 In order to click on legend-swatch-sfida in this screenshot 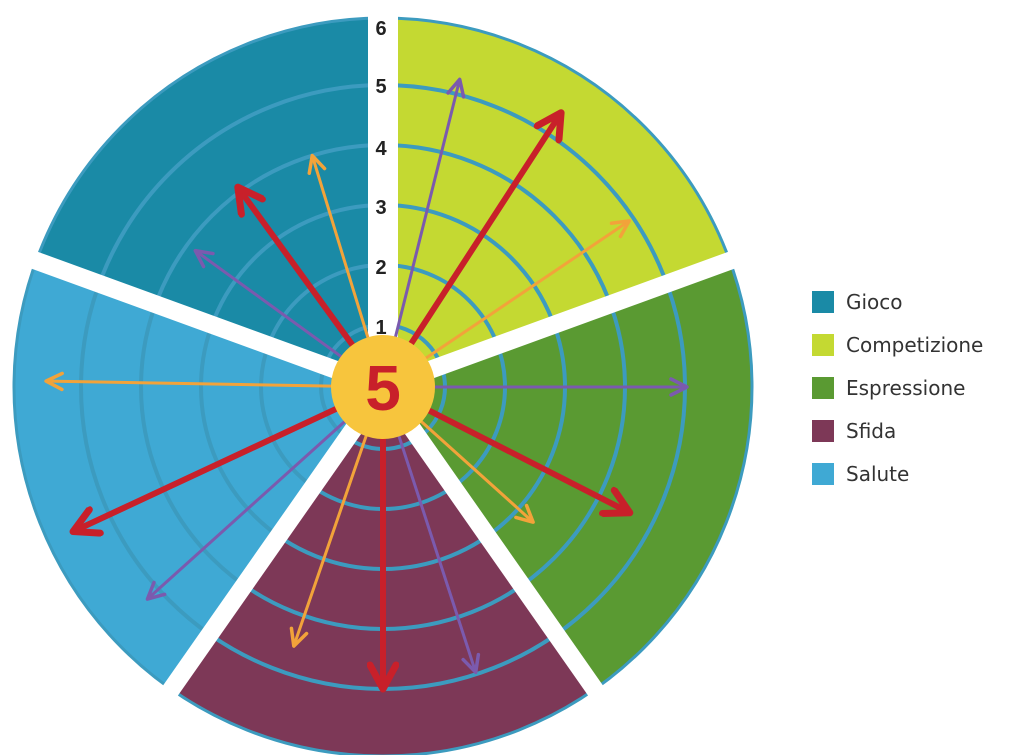, I will do `click(823, 430)`.